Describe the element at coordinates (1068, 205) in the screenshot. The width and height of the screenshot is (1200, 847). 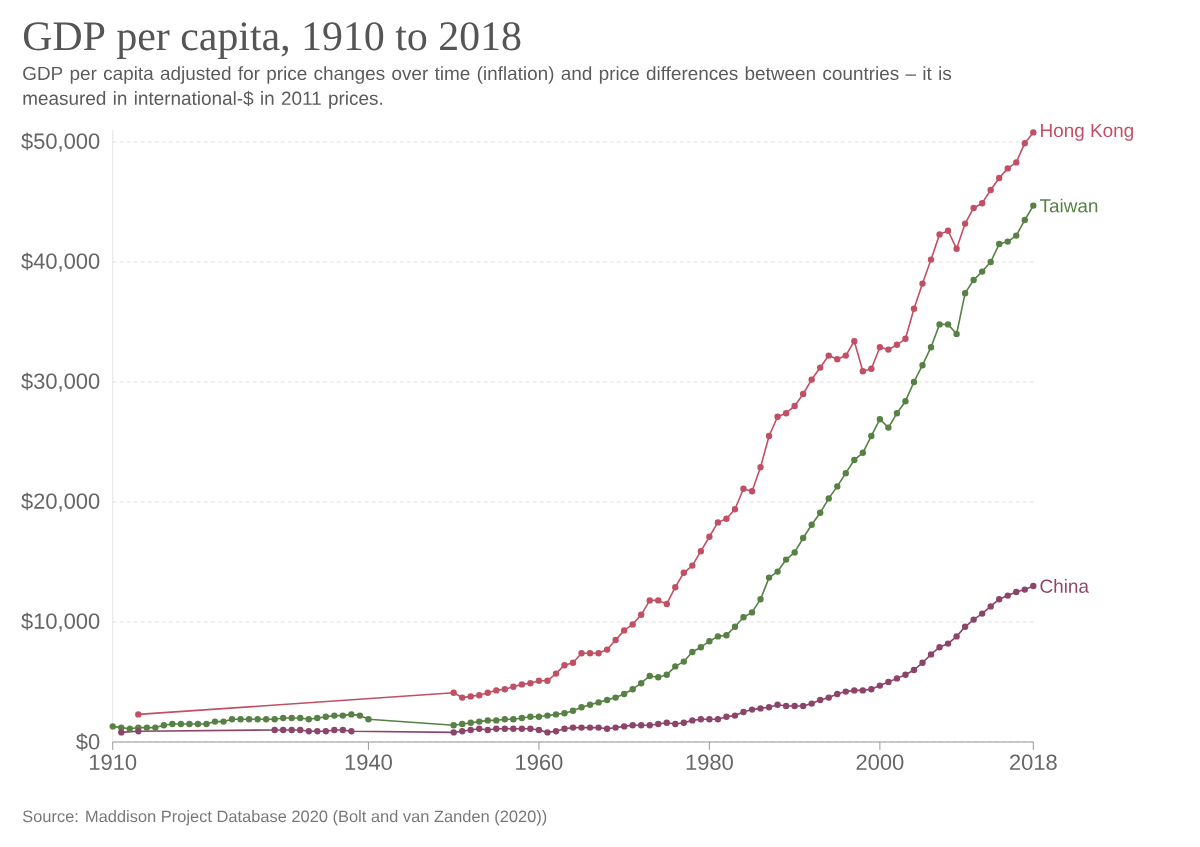
I see `series-label: Taiwan` at that location.